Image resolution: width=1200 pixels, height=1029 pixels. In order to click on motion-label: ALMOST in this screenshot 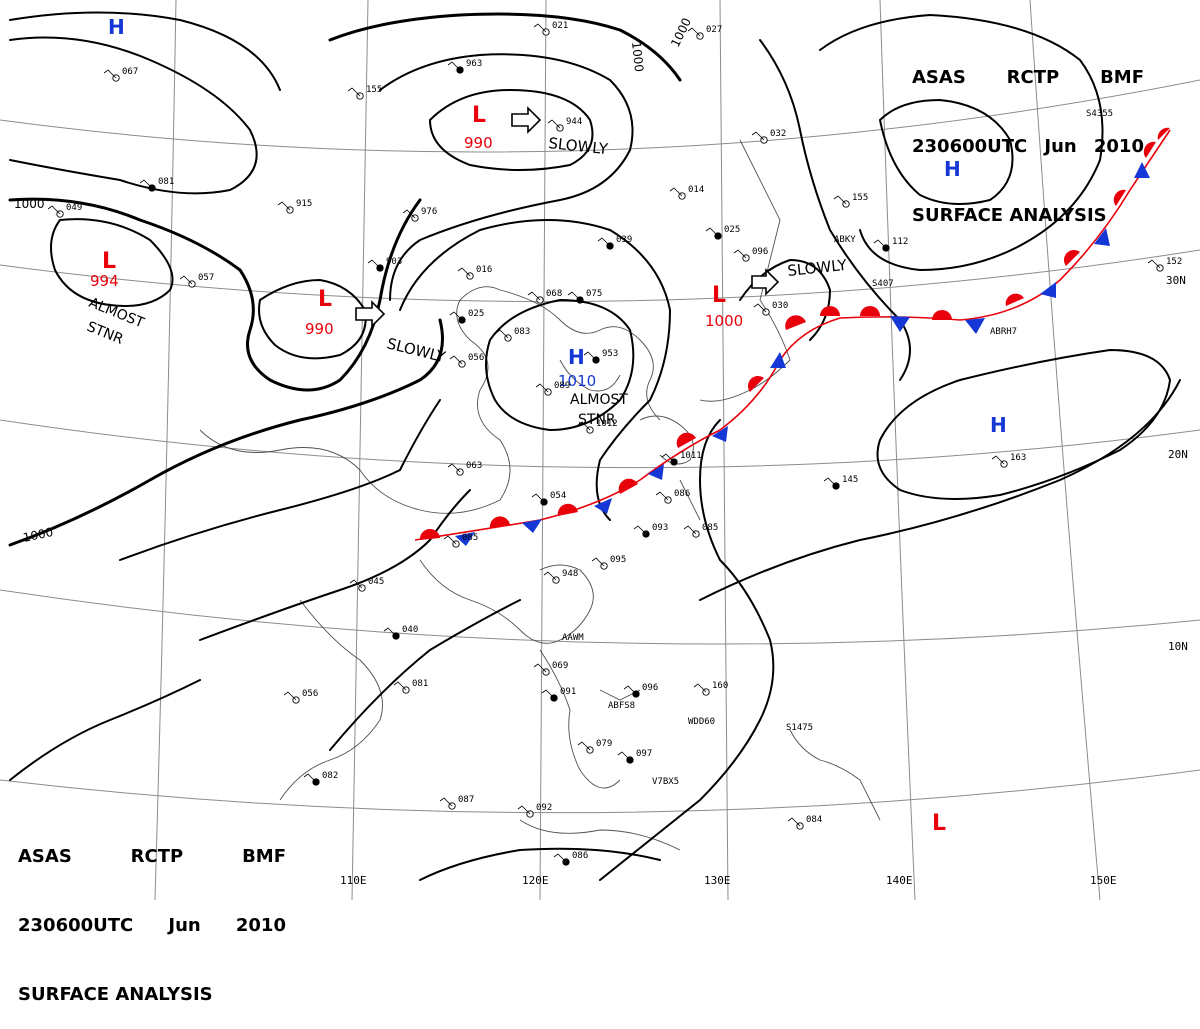, I will do `click(599, 400)`.